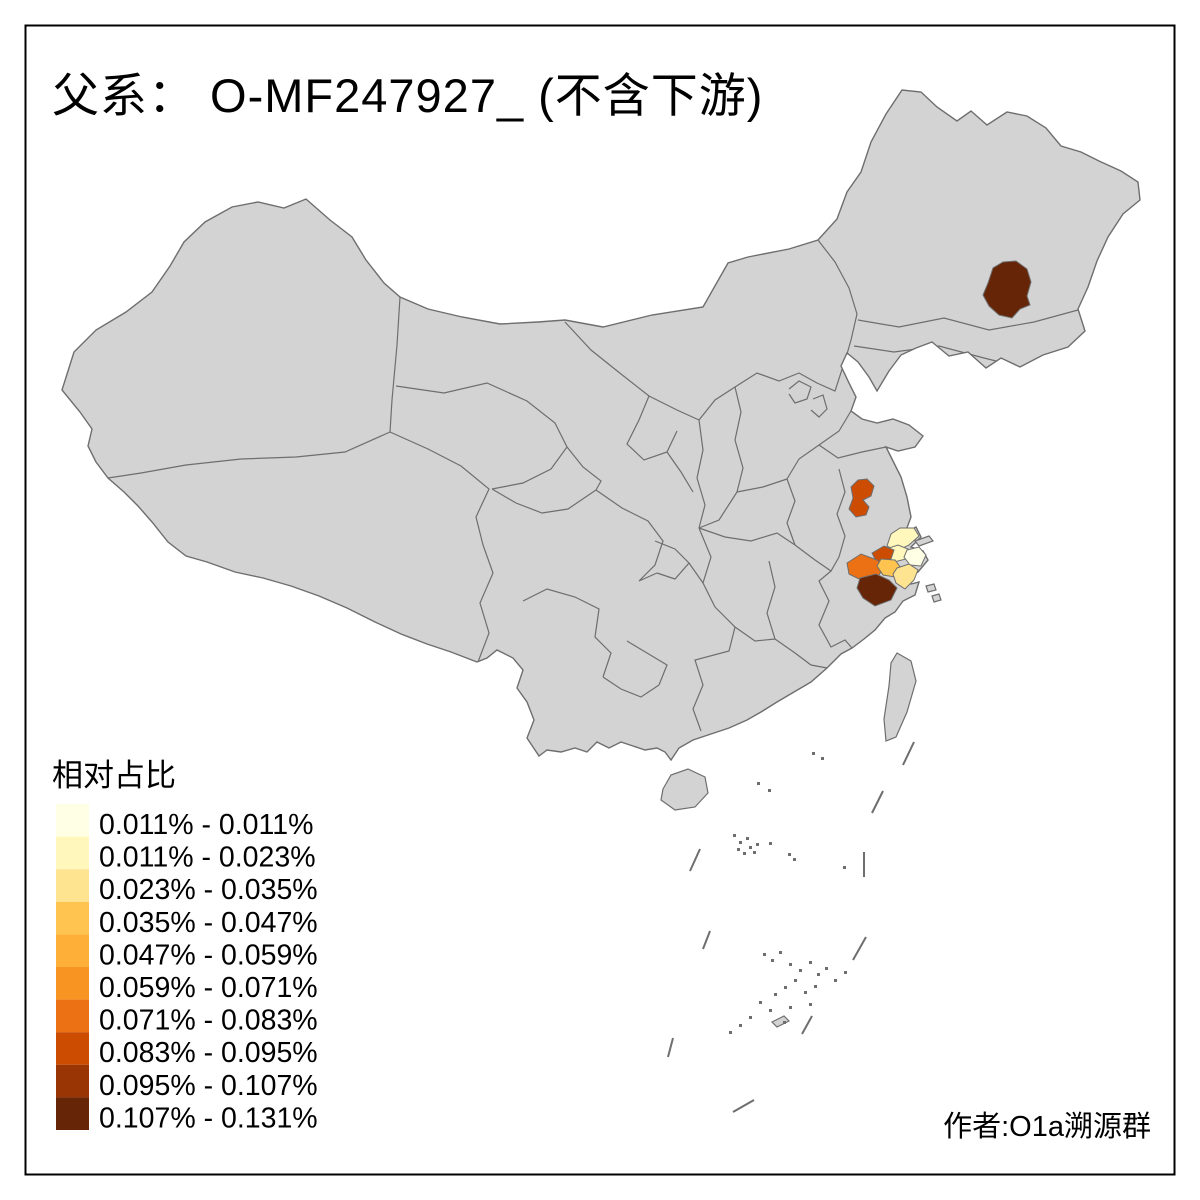 Image resolution: width=1200 pixels, height=1200 pixels. What do you see at coordinates (208, 988) in the screenshot?
I see `legend-label: 0.059% - 0.071%` at bounding box center [208, 988].